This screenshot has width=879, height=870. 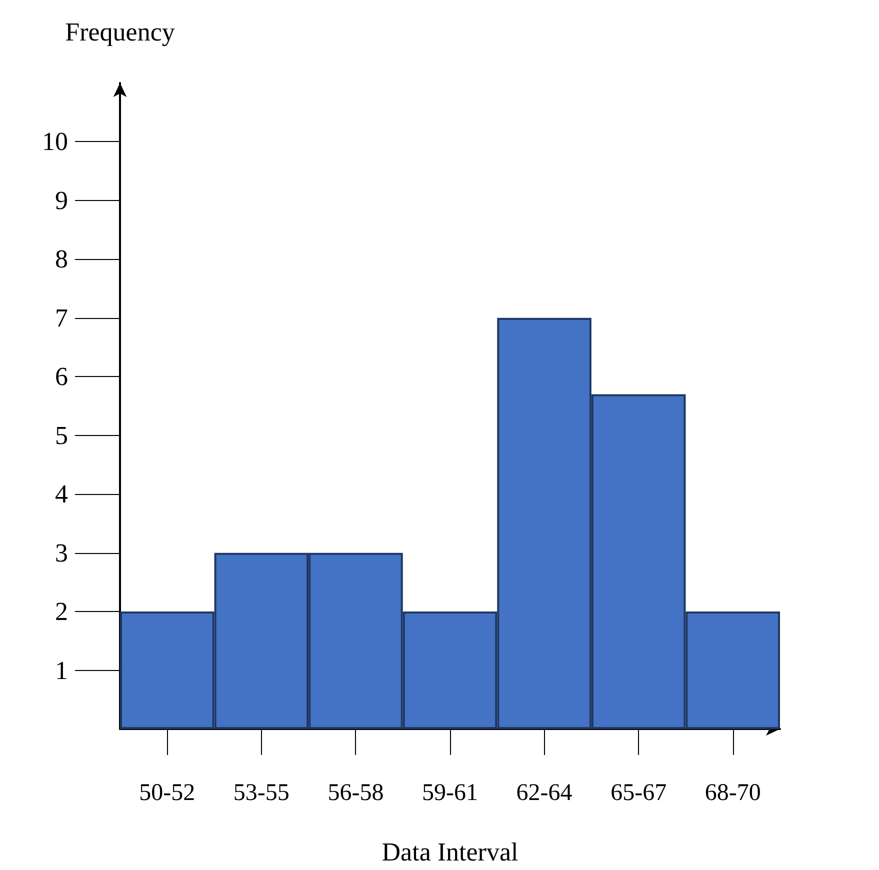 I want to click on y-tick-label: 1, so click(x=61, y=670).